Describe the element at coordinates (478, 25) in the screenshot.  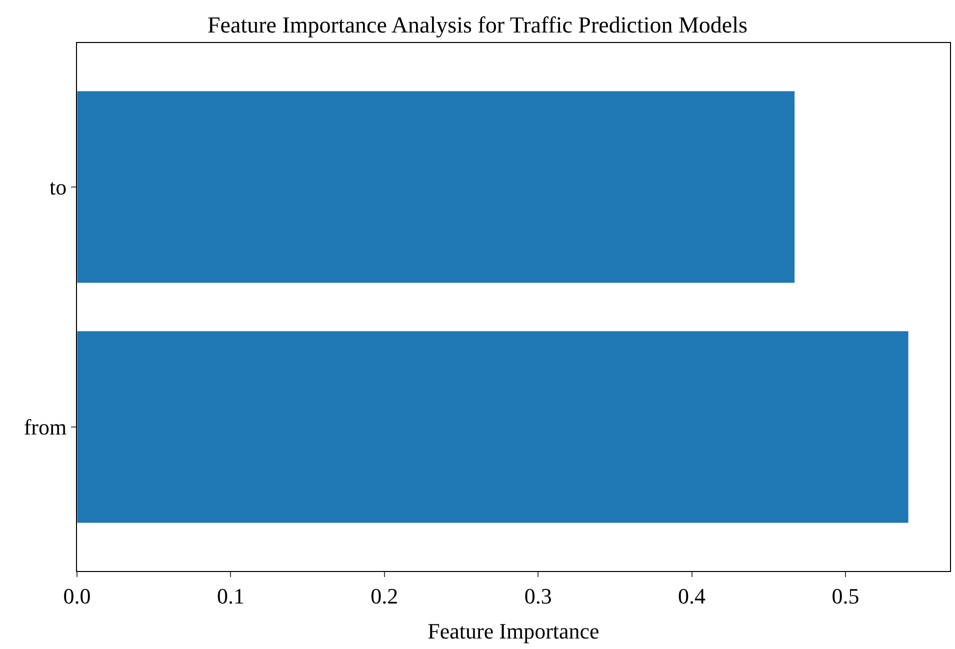
I see `chart-title: Feature Importance Analysis for Traffic Prediction Models` at that location.